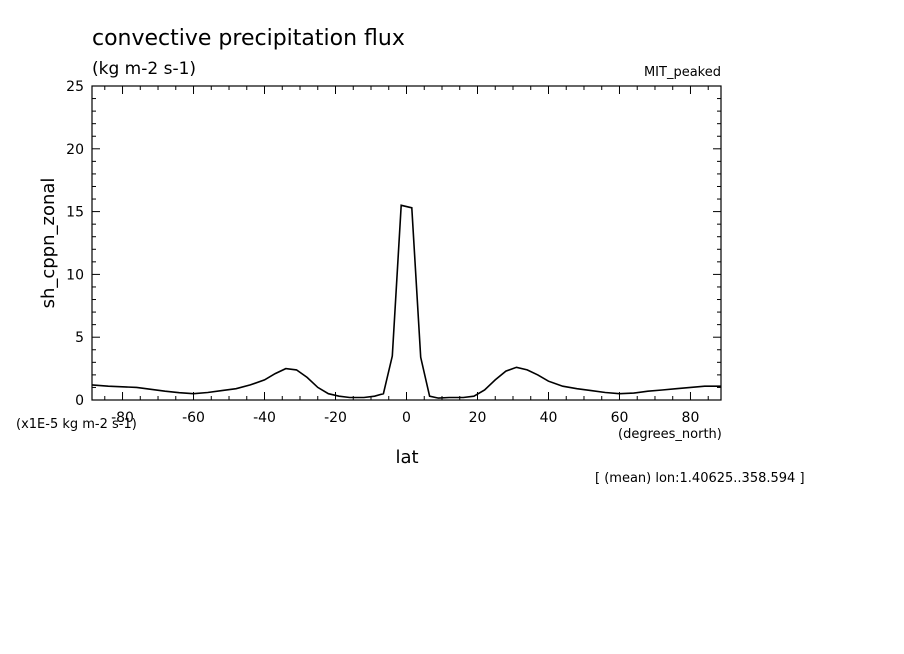 This screenshot has width=904, height=654. What do you see at coordinates (691, 418) in the screenshot?
I see `x-tick-label: 80` at bounding box center [691, 418].